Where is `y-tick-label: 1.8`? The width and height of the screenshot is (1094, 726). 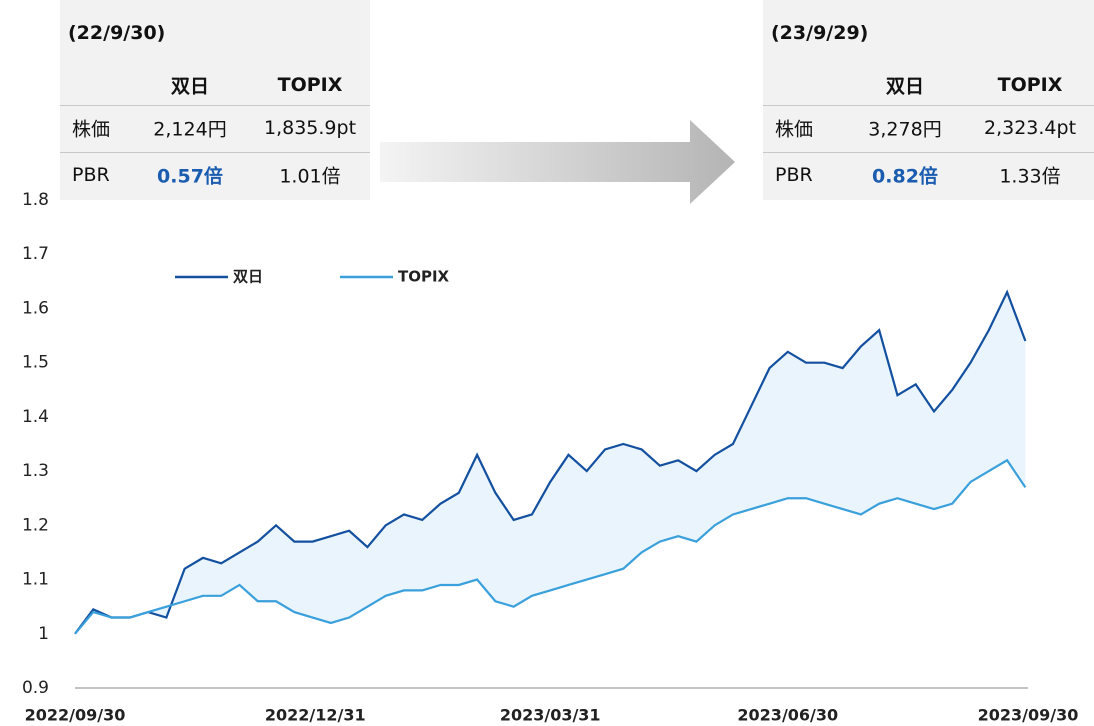
y-tick-label: 1.8 is located at coordinates (35, 200).